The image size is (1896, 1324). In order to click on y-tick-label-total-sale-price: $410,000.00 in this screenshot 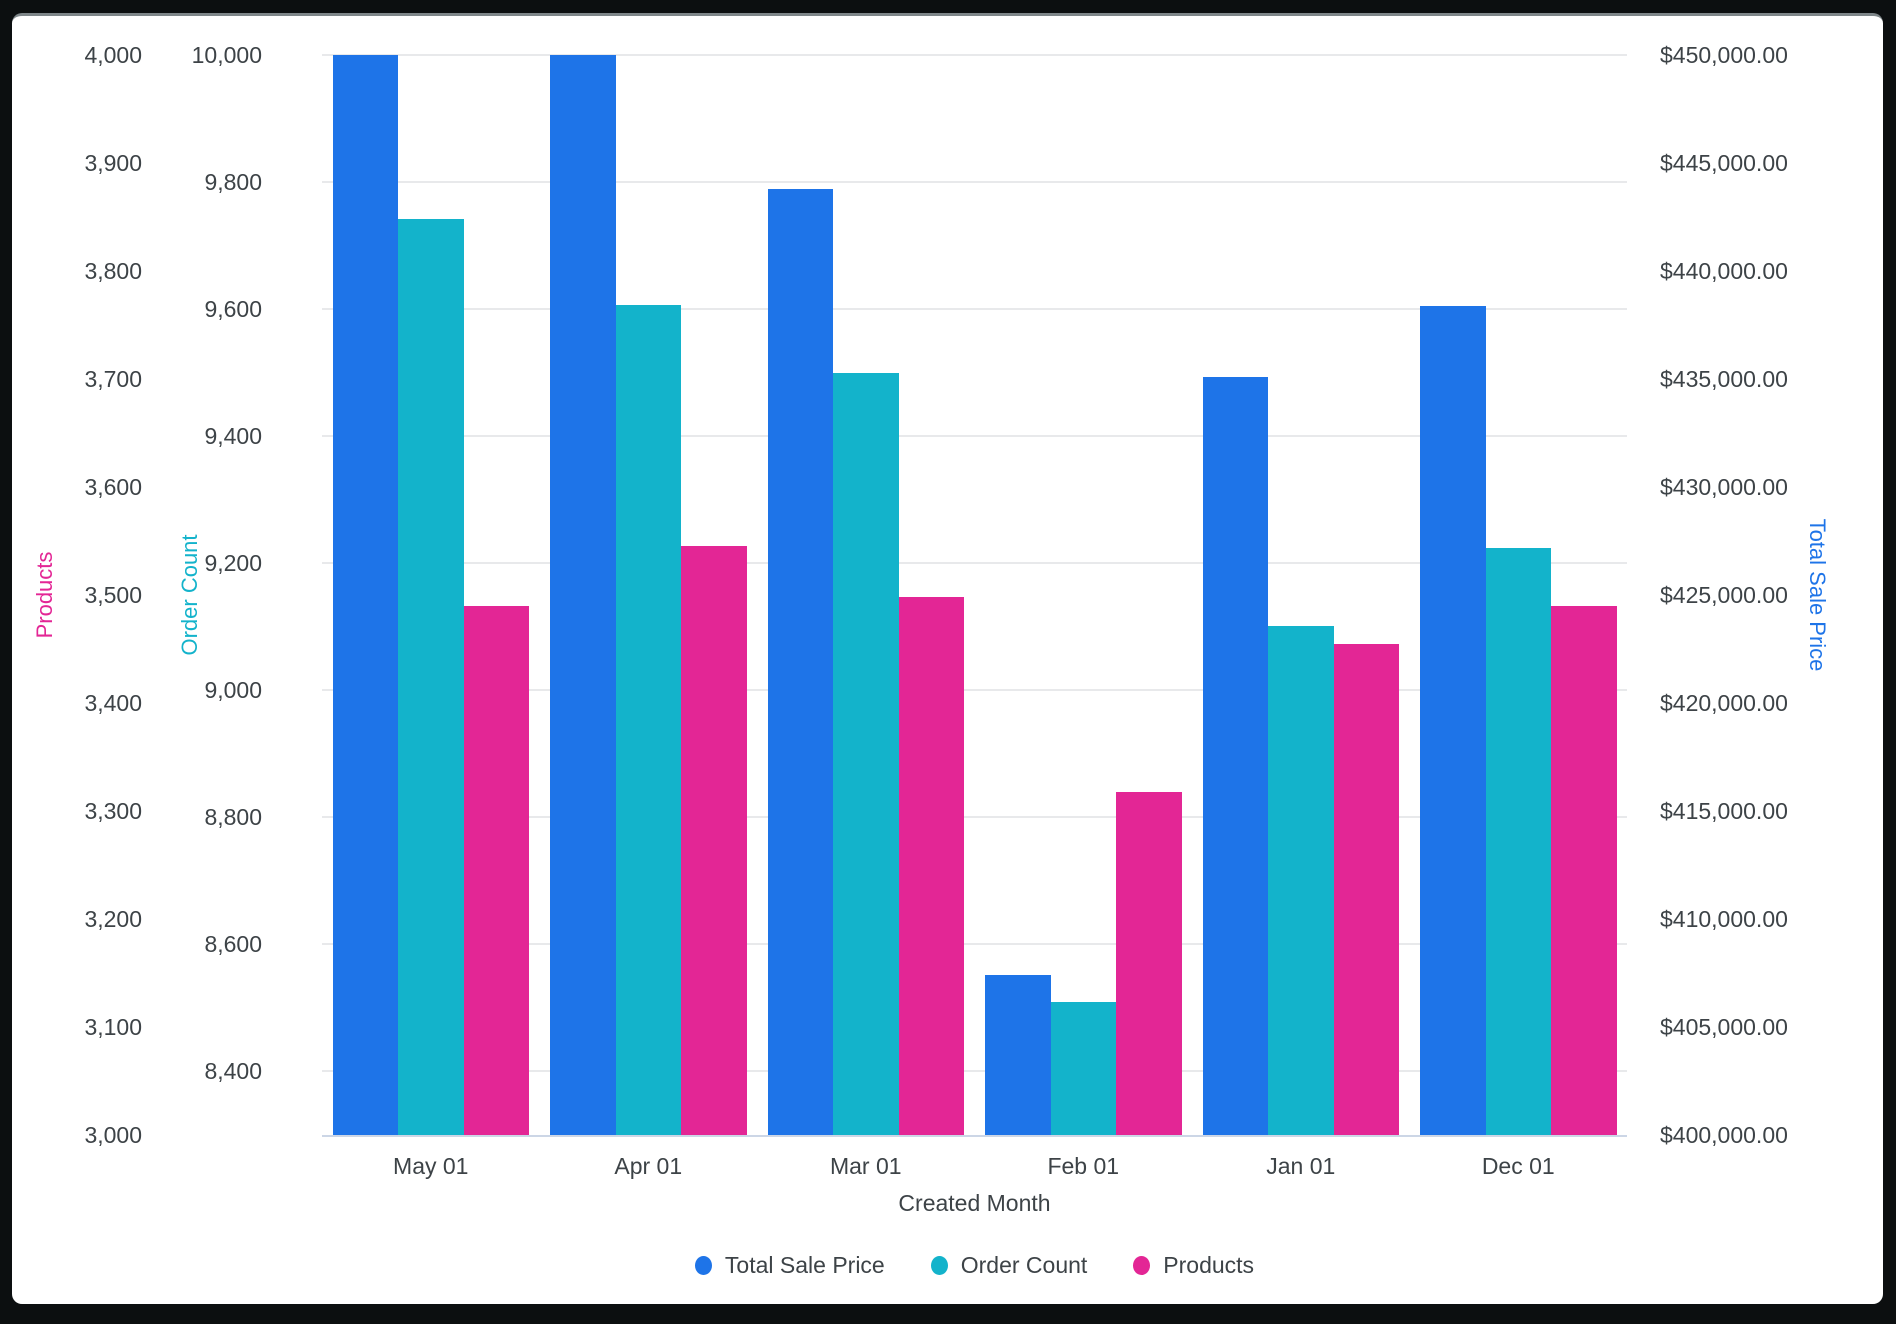, I will do `click(1724, 919)`.